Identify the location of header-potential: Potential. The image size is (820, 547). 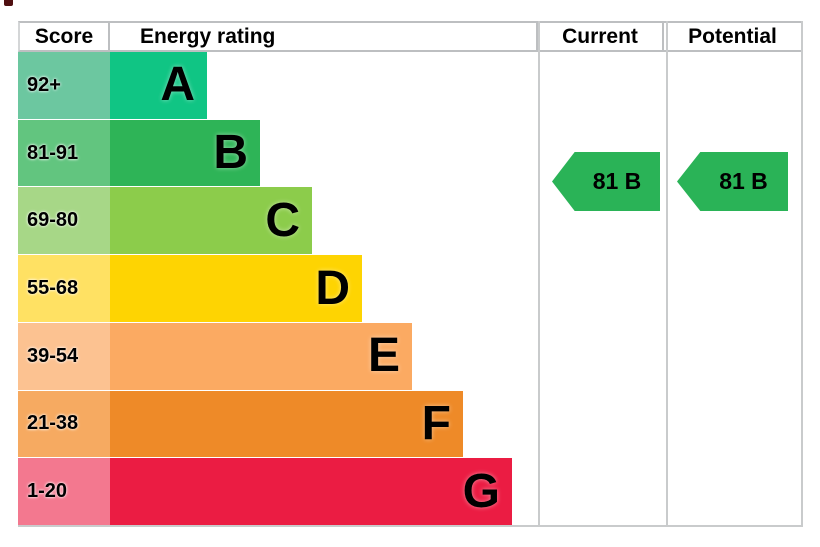
(732, 36).